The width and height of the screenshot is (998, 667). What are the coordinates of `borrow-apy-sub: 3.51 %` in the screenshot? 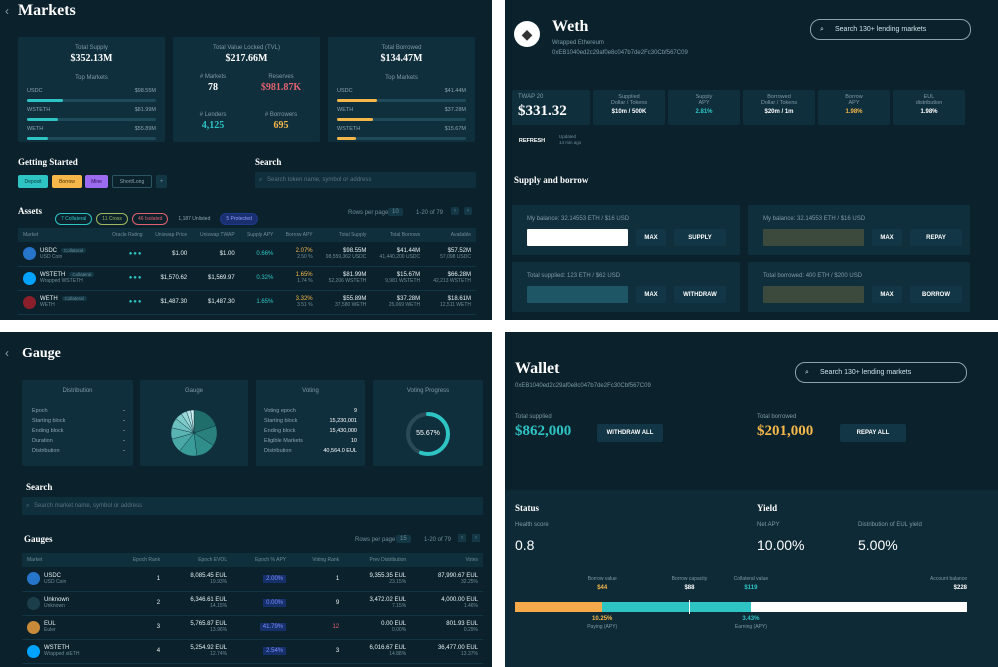 It's located at (305, 305).